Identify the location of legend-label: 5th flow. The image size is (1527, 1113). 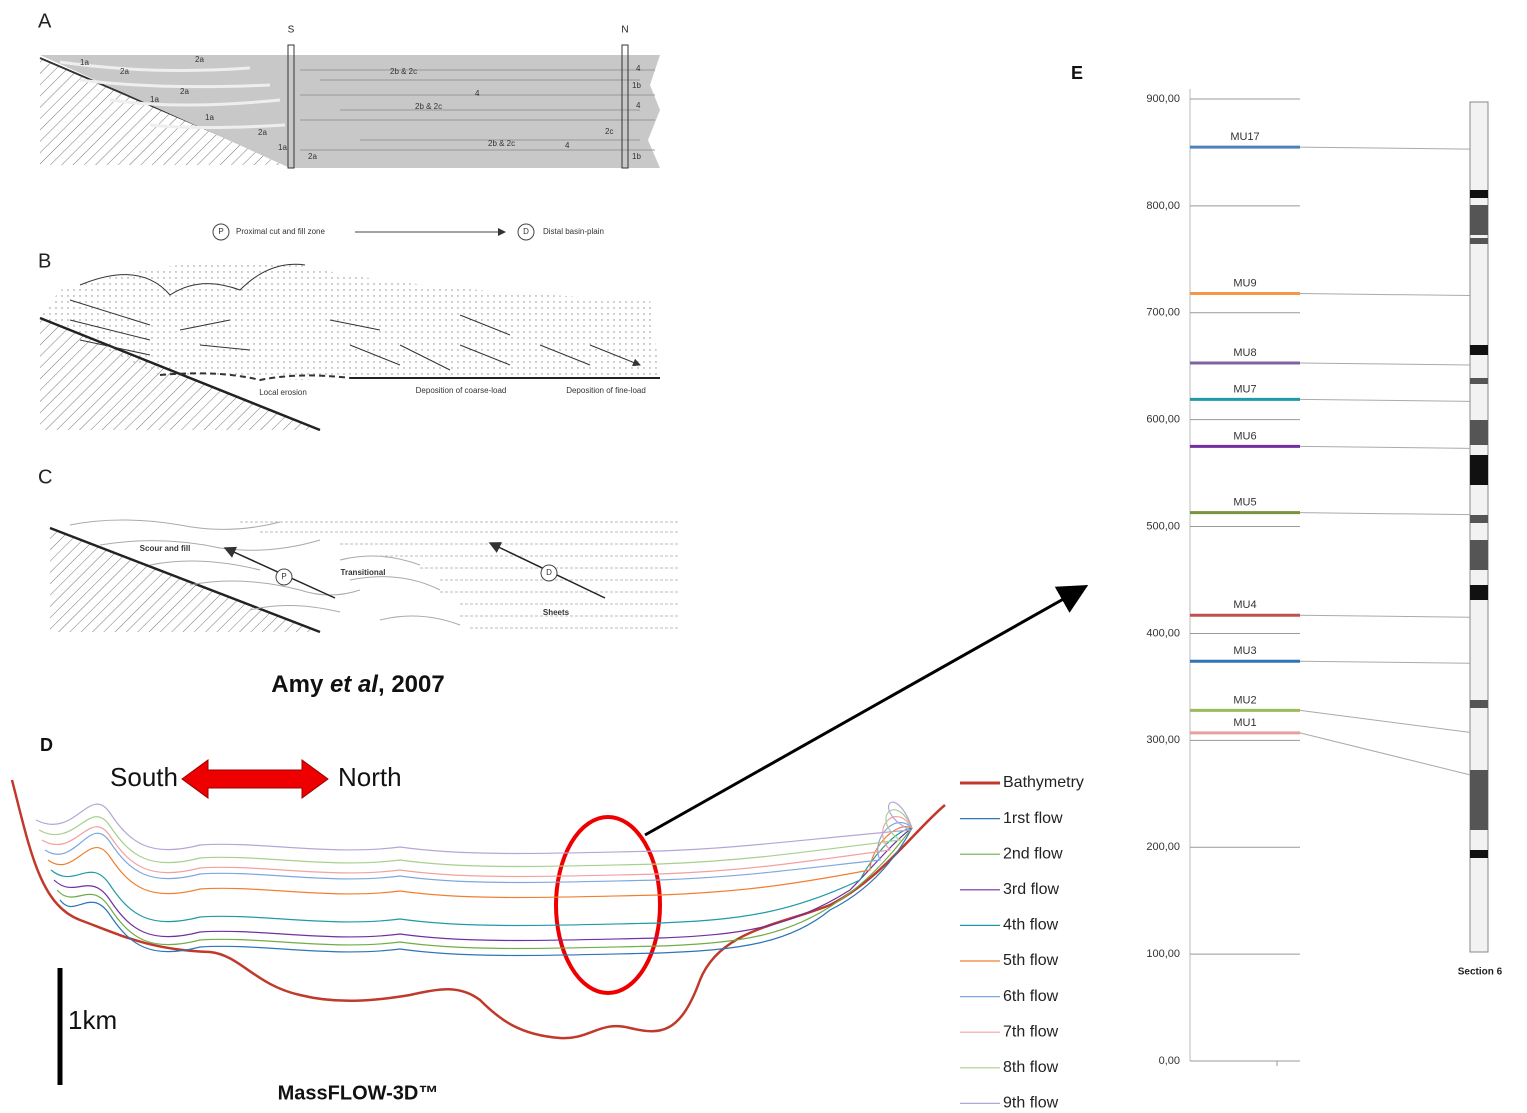
(1031, 960).